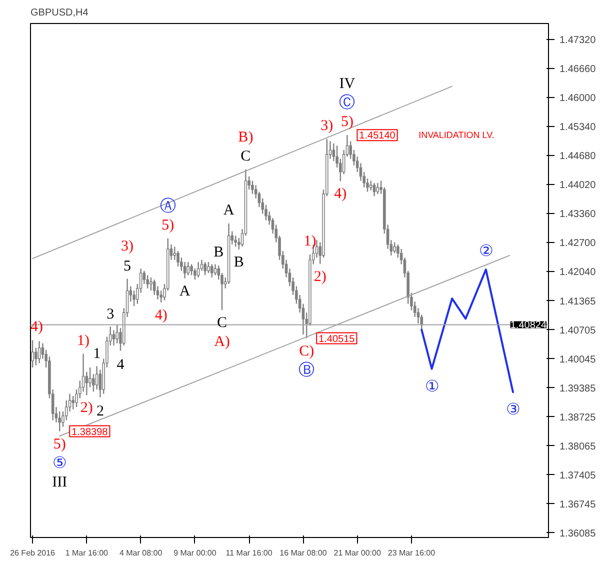 Image resolution: width=600 pixels, height=563 pixels. I want to click on annotation: 4, so click(120, 364).